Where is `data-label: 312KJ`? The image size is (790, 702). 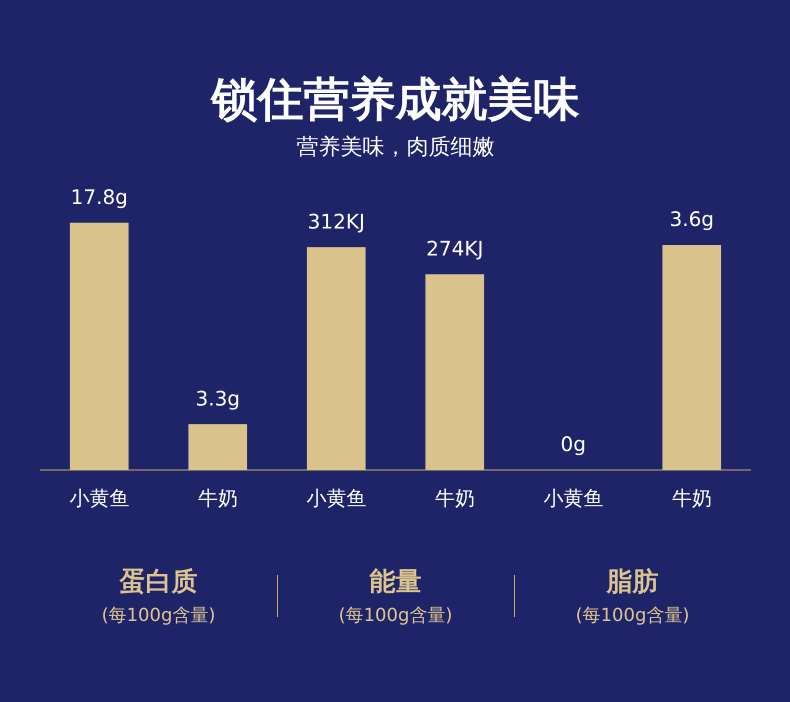
data-label: 312KJ is located at coordinates (336, 221).